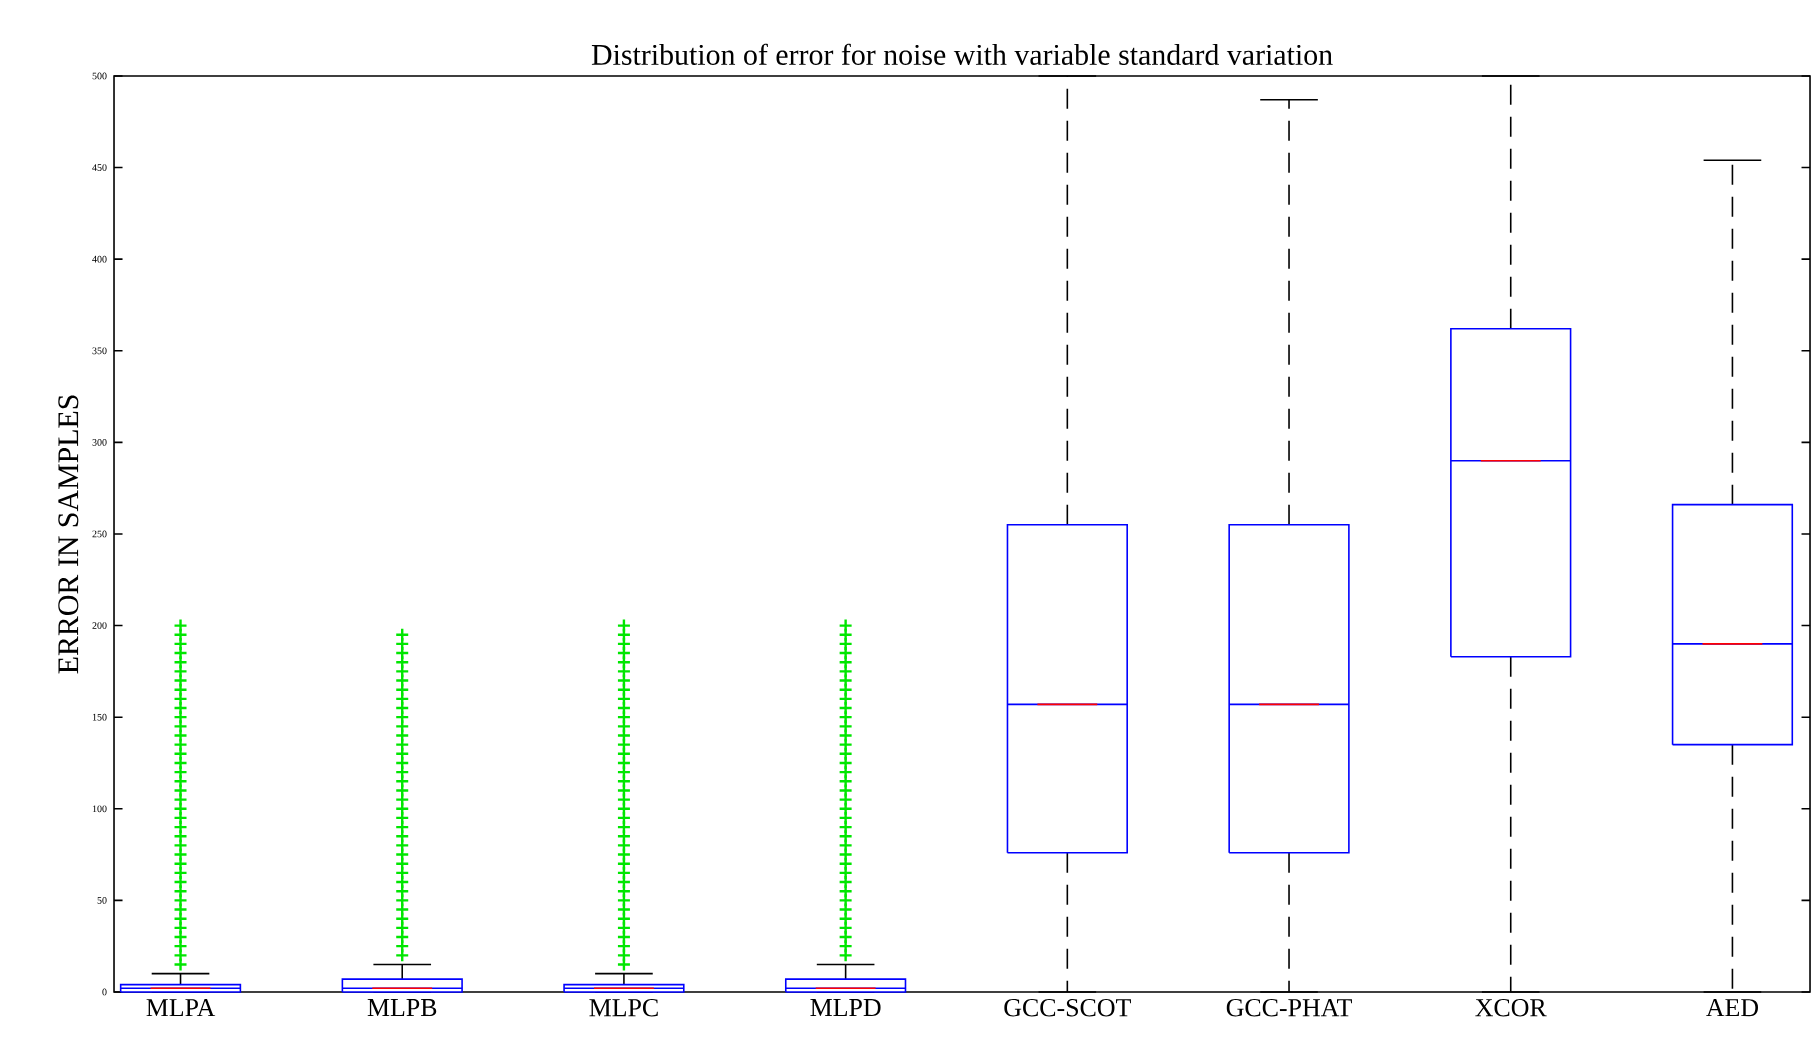 The height and width of the screenshot is (1058, 1820). Describe the element at coordinates (402, 1008) in the screenshot. I see `x-tick-label: MLPB` at that location.